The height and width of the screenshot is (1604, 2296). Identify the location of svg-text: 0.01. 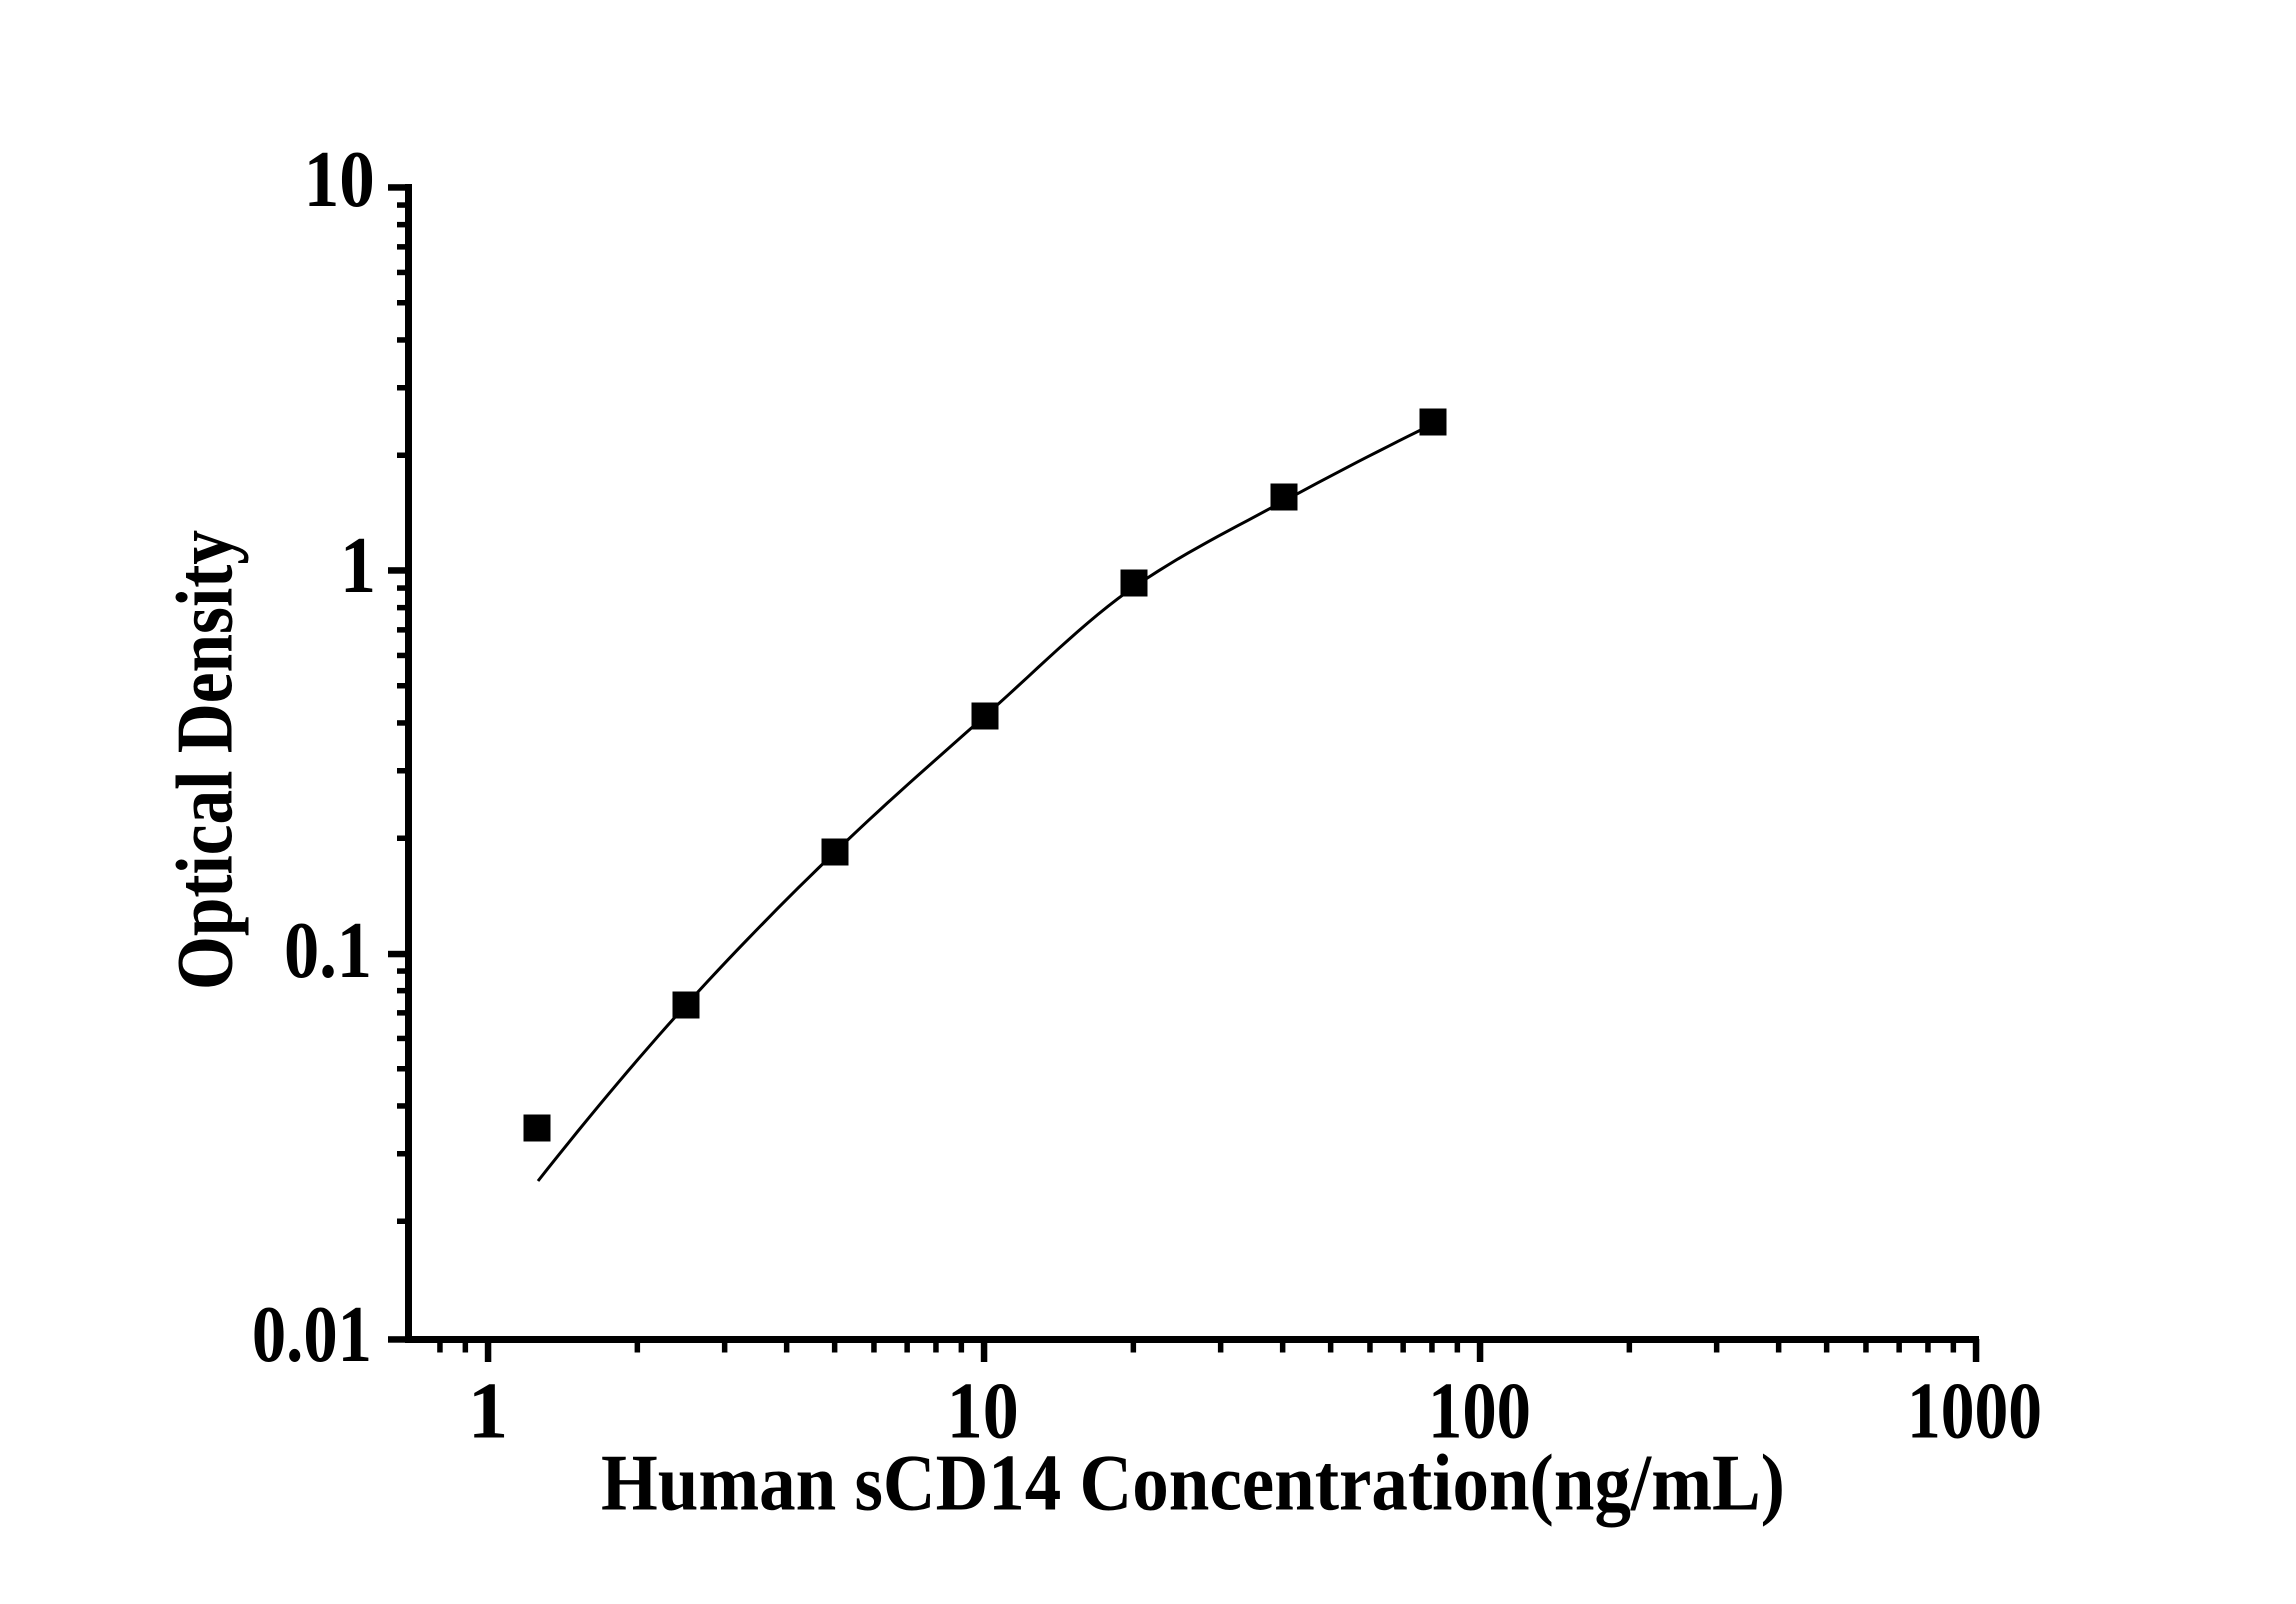
(312, 1334).